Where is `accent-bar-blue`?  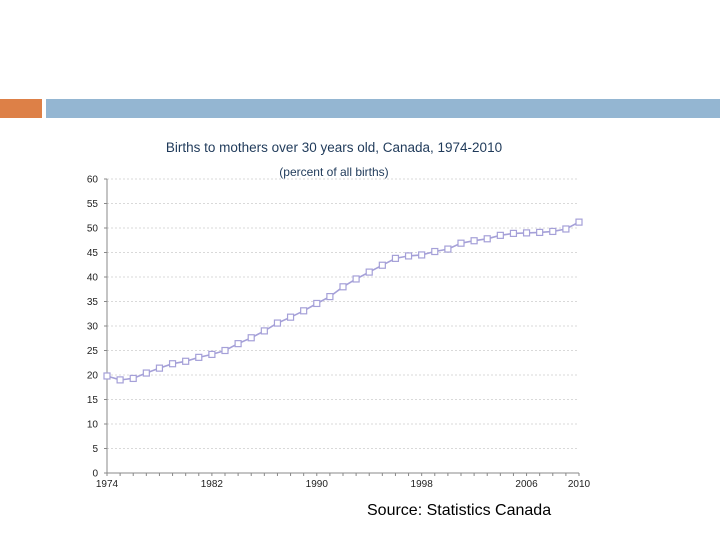 accent-bar-blue is located at coordinates (383, 108).